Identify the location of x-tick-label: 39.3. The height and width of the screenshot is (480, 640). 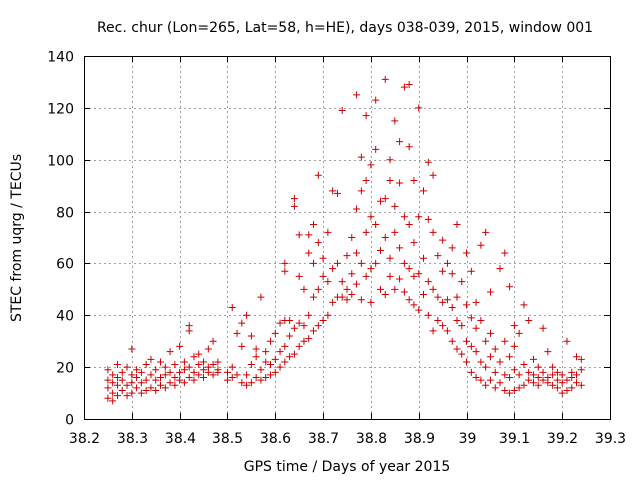
(610, 439).